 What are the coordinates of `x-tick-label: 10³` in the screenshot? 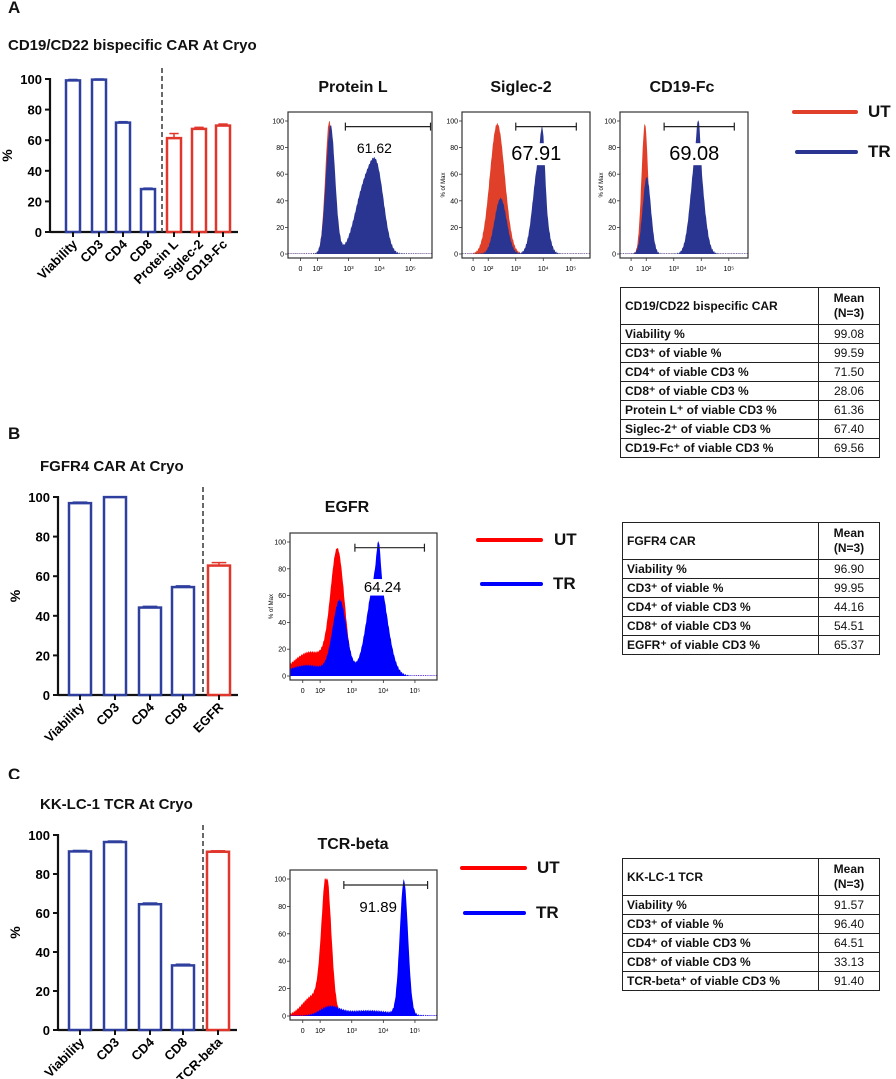 It's located at (352, 691).